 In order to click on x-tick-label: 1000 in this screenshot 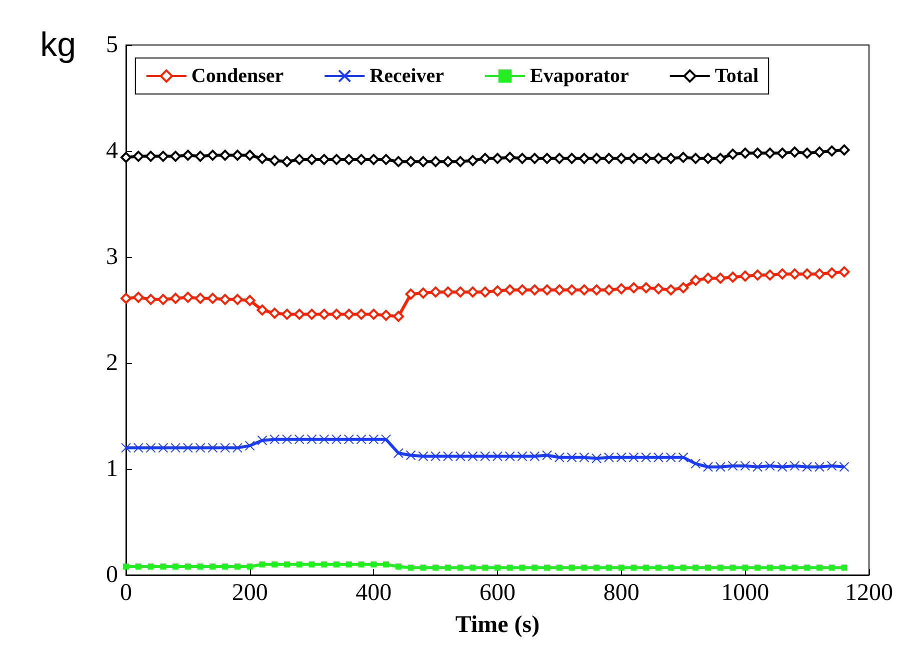, I will do `click(745, 593)`.